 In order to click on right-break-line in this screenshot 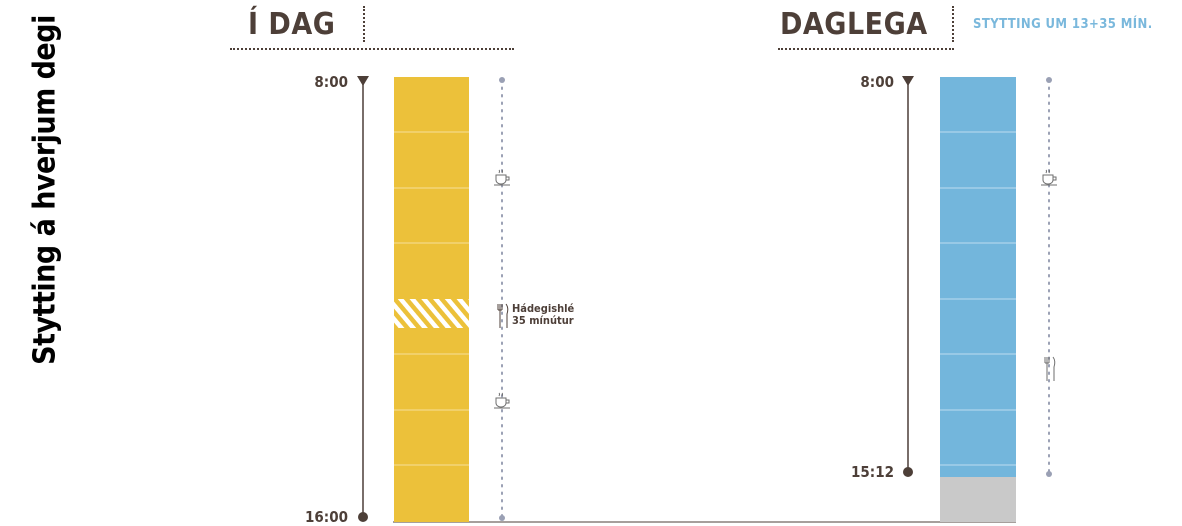, I will do `click(1049, 277)`.